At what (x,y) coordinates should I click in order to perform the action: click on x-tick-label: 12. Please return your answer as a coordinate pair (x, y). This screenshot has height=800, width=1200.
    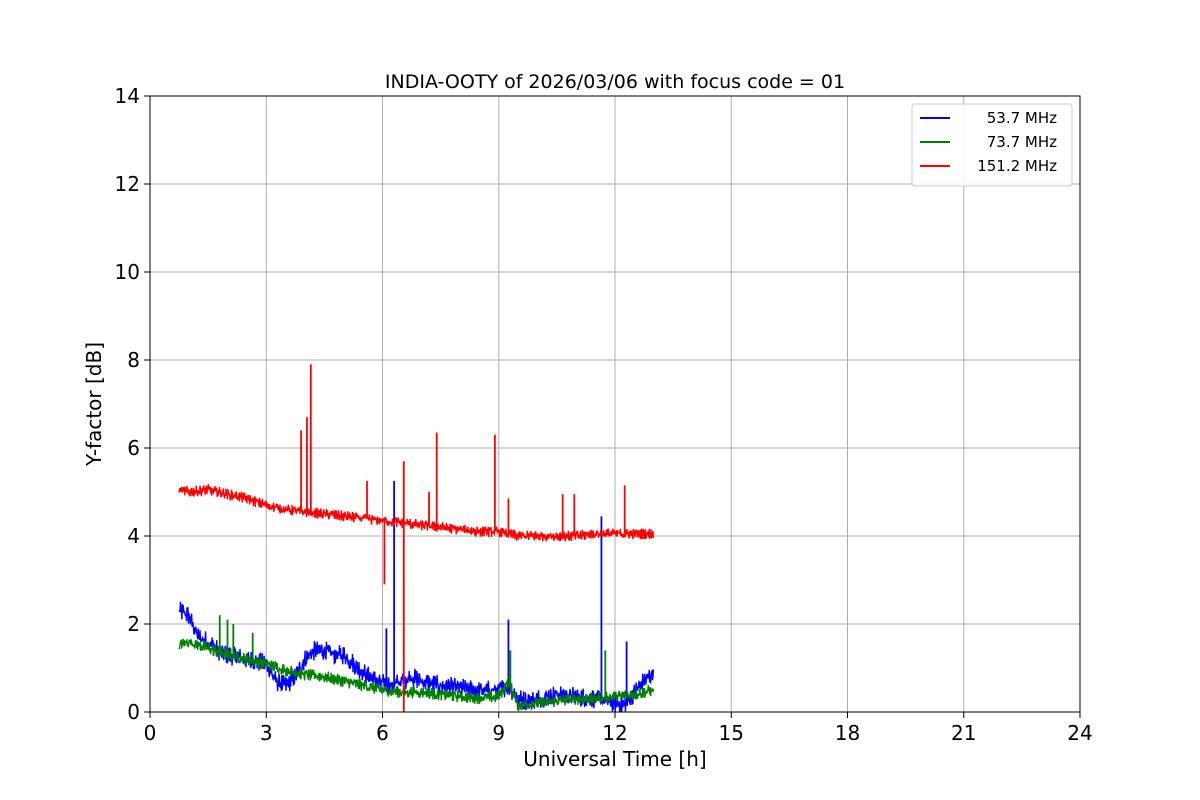
    Looking at the image, I should click on (614, 733).